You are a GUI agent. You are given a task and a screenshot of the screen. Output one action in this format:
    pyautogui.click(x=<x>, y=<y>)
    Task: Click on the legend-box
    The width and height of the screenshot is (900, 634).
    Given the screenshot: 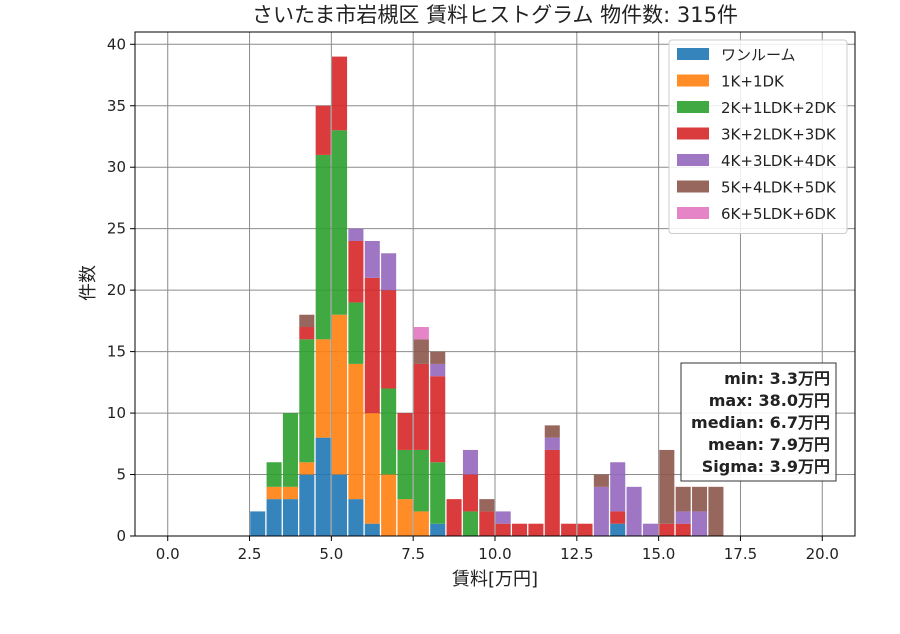 What is the action you would take?
    pyautogui.click(x=758, y=136)
    